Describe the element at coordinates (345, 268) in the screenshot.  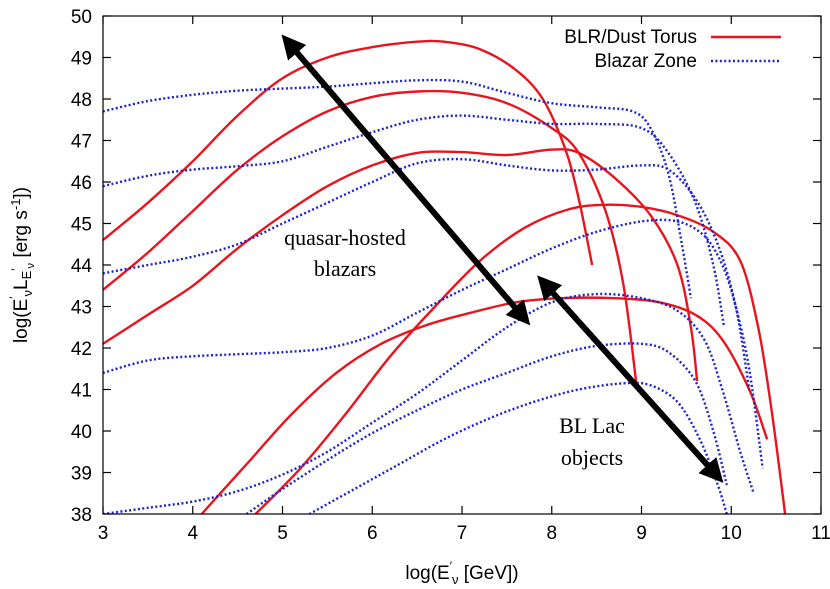
I see `annotation-quasar-hosted-line2: blazars` at that location.